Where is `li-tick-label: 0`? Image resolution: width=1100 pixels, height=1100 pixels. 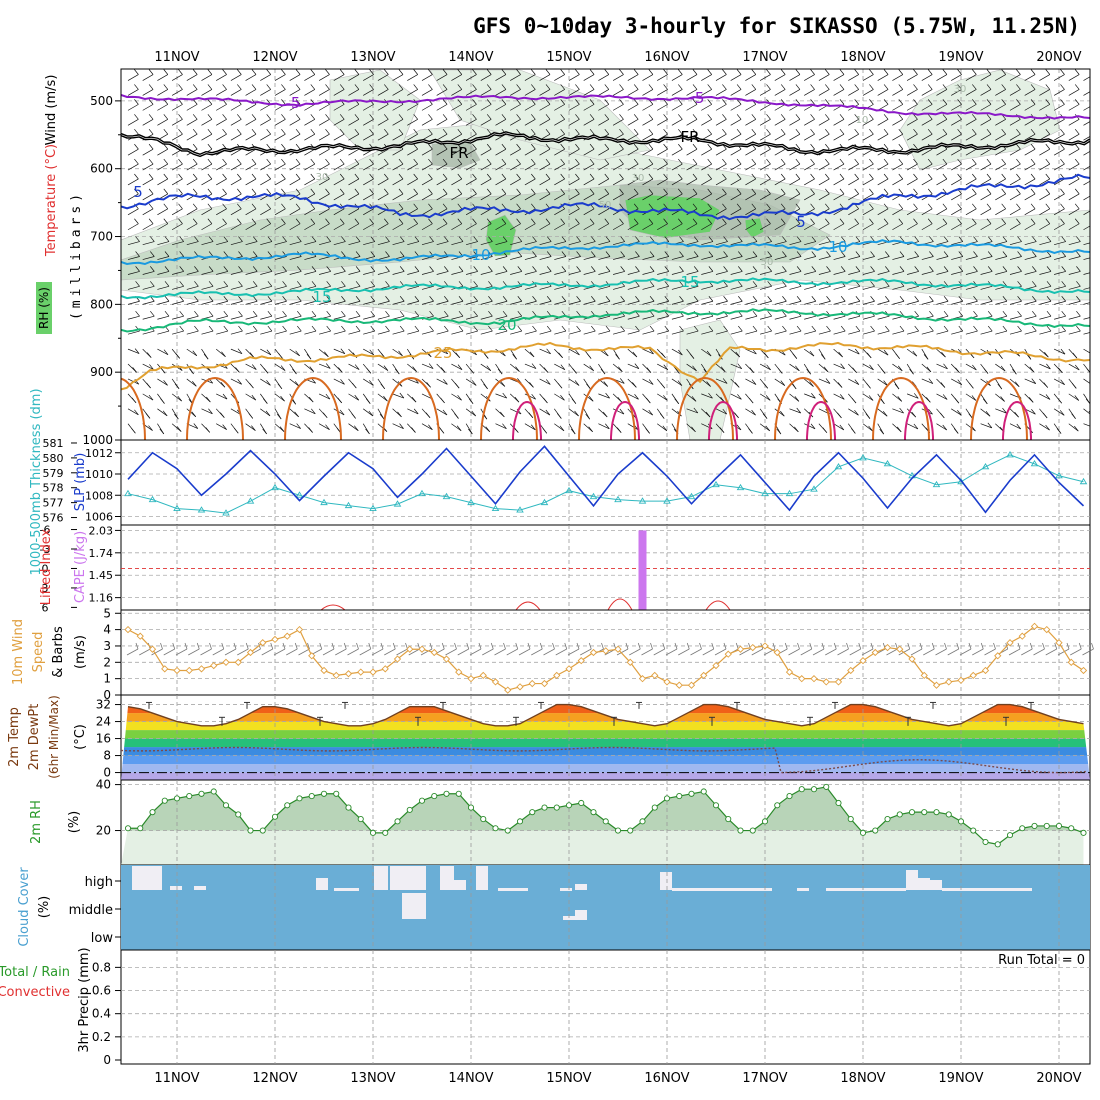
li-tick-label: 0 is located at coordinates (45, 568).